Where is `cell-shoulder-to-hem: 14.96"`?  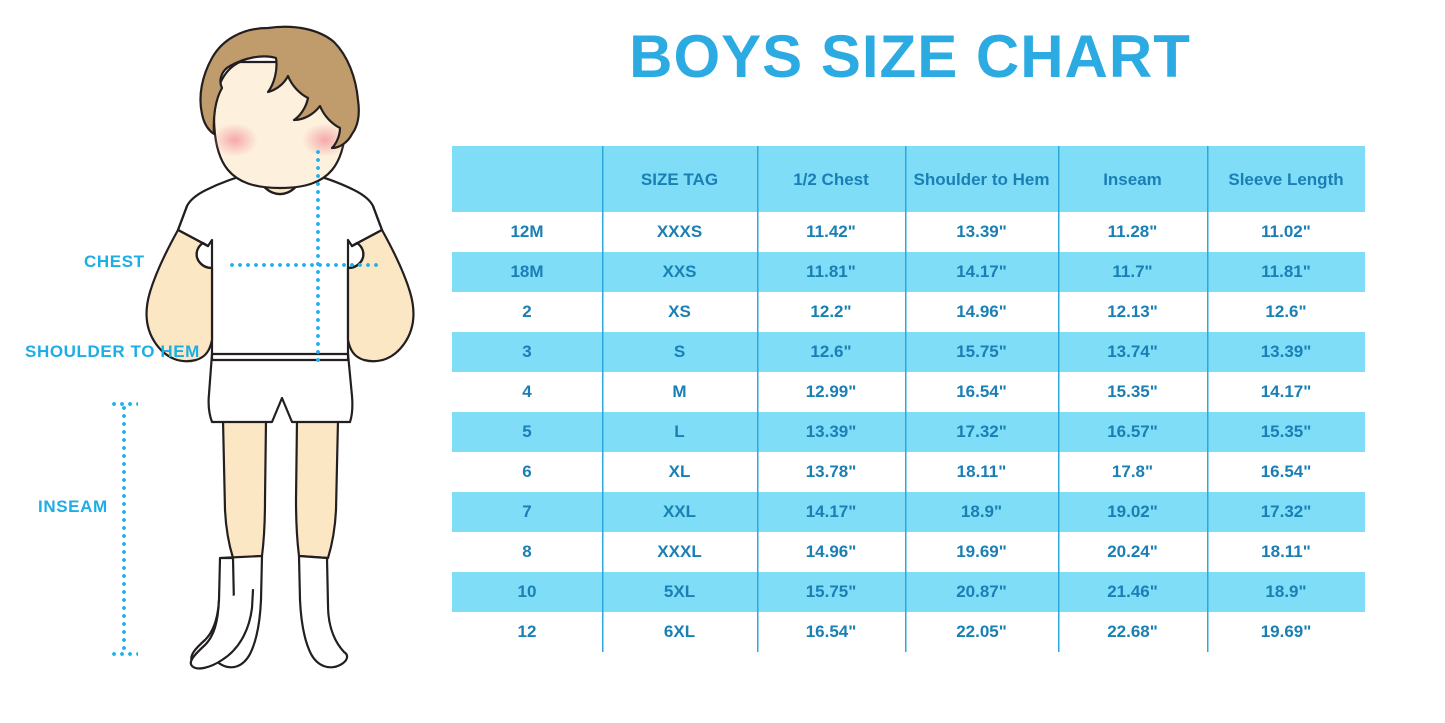
cell-shoulder-to-hem: 14.96" is located at coordinates (981, 312).